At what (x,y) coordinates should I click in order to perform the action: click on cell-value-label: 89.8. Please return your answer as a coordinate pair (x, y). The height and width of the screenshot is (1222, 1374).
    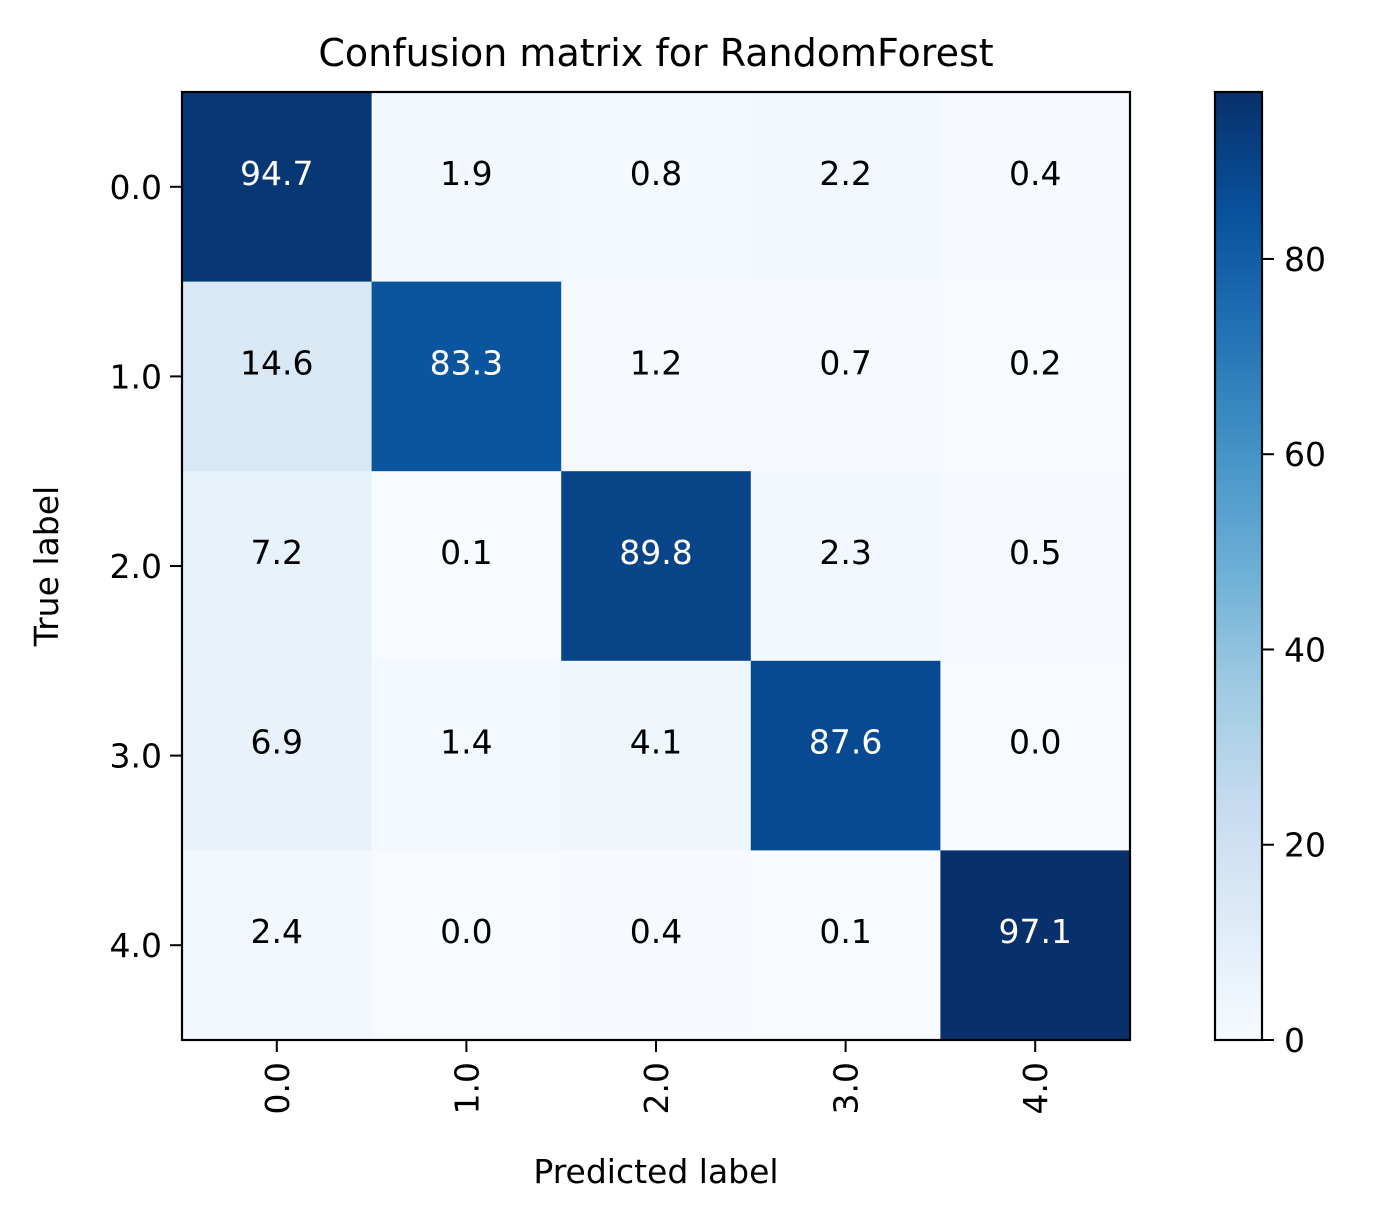
    Looking at the image, I should click on (655, 552).